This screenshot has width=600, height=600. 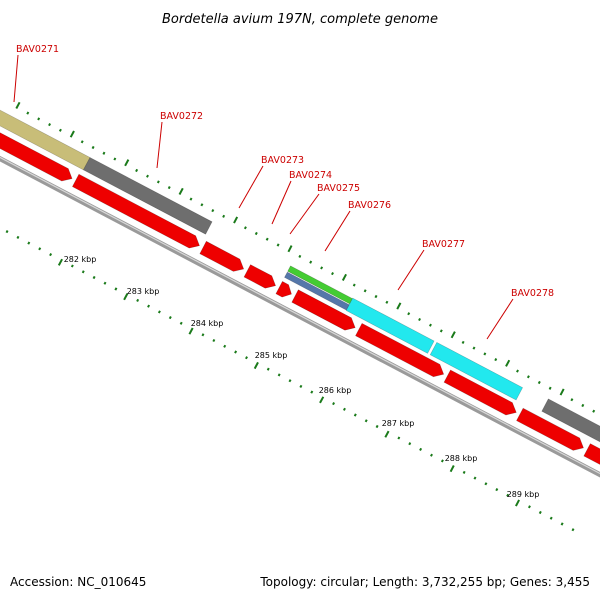 What do you see at coordinates (143, 291) in the screenshot?
I see `ruler-label: 283 kbp` at bounding box center [143, 291].